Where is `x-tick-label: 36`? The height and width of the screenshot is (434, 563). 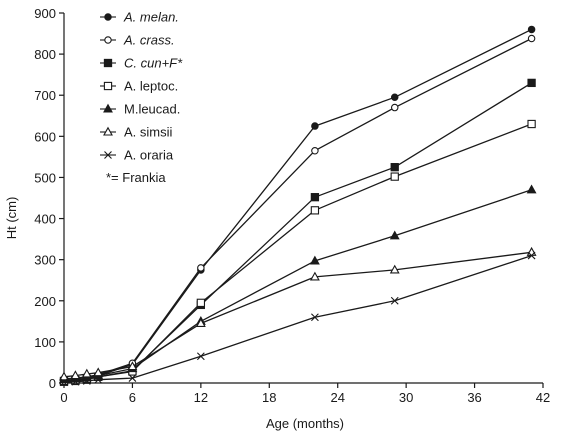 x-tick-label: 36 is located at coordinates (474, 397).